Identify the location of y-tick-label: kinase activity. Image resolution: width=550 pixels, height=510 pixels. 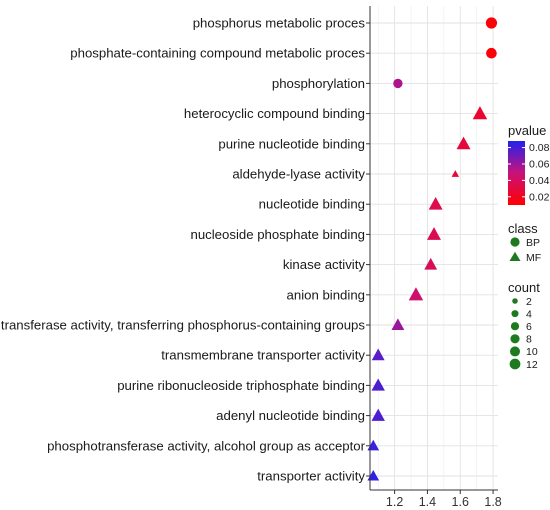
(324, 264).